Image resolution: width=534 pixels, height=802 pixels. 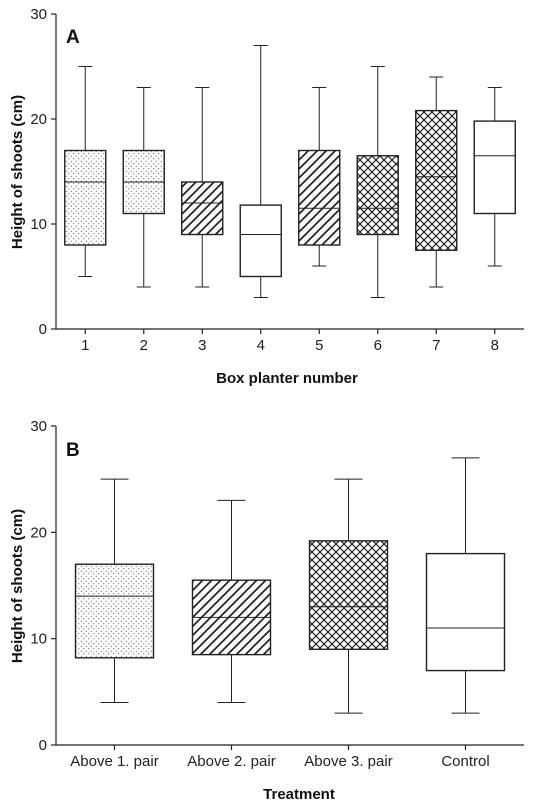 I want to click on x-axis-title-a: Box planter number, so click(x=287, y=378).